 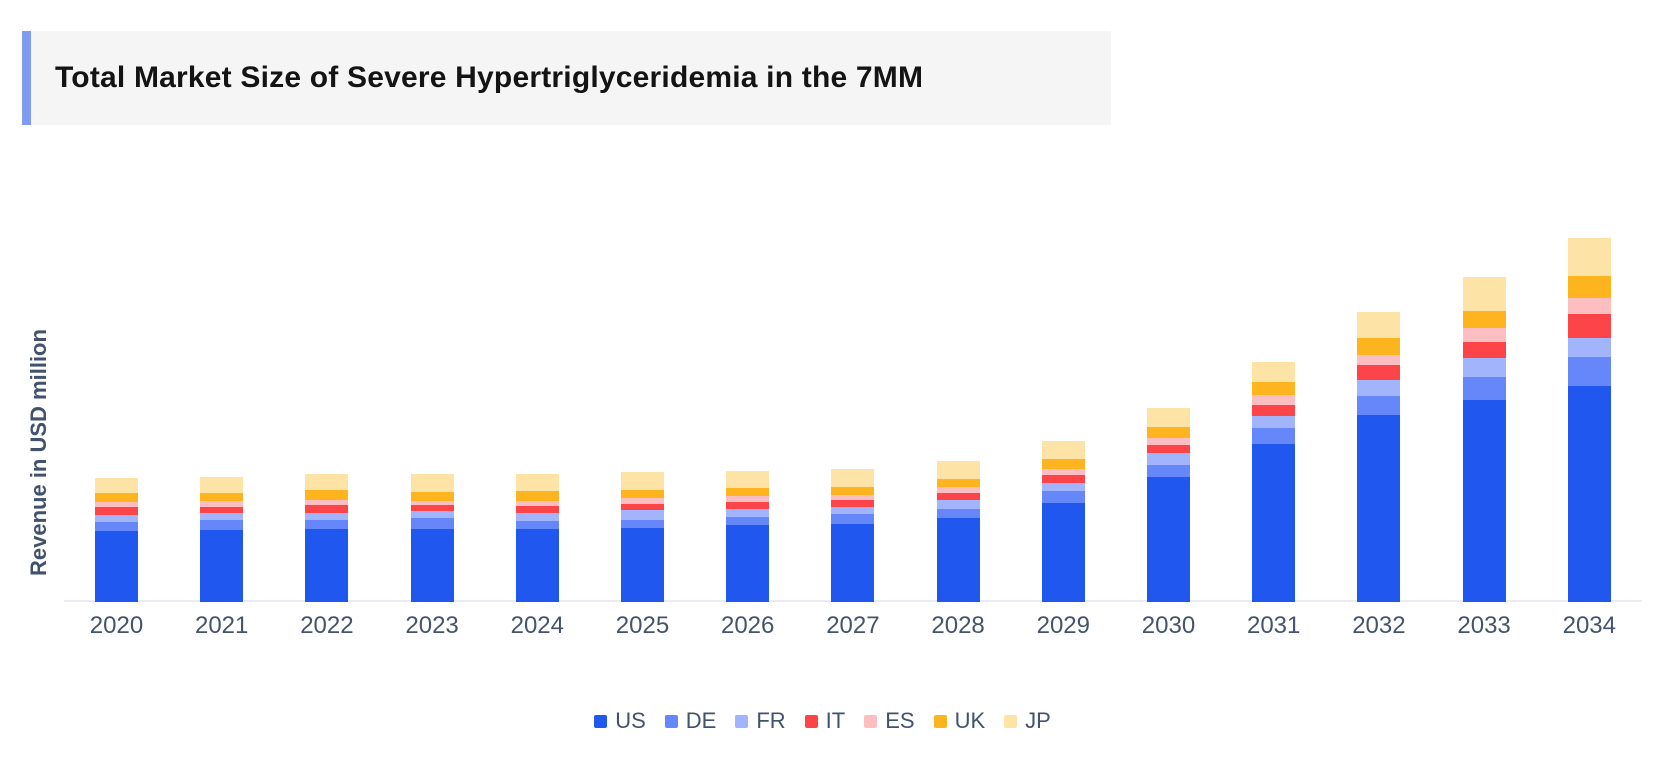 I want to click on legend-item-us: US, so click(x=620, y=721).